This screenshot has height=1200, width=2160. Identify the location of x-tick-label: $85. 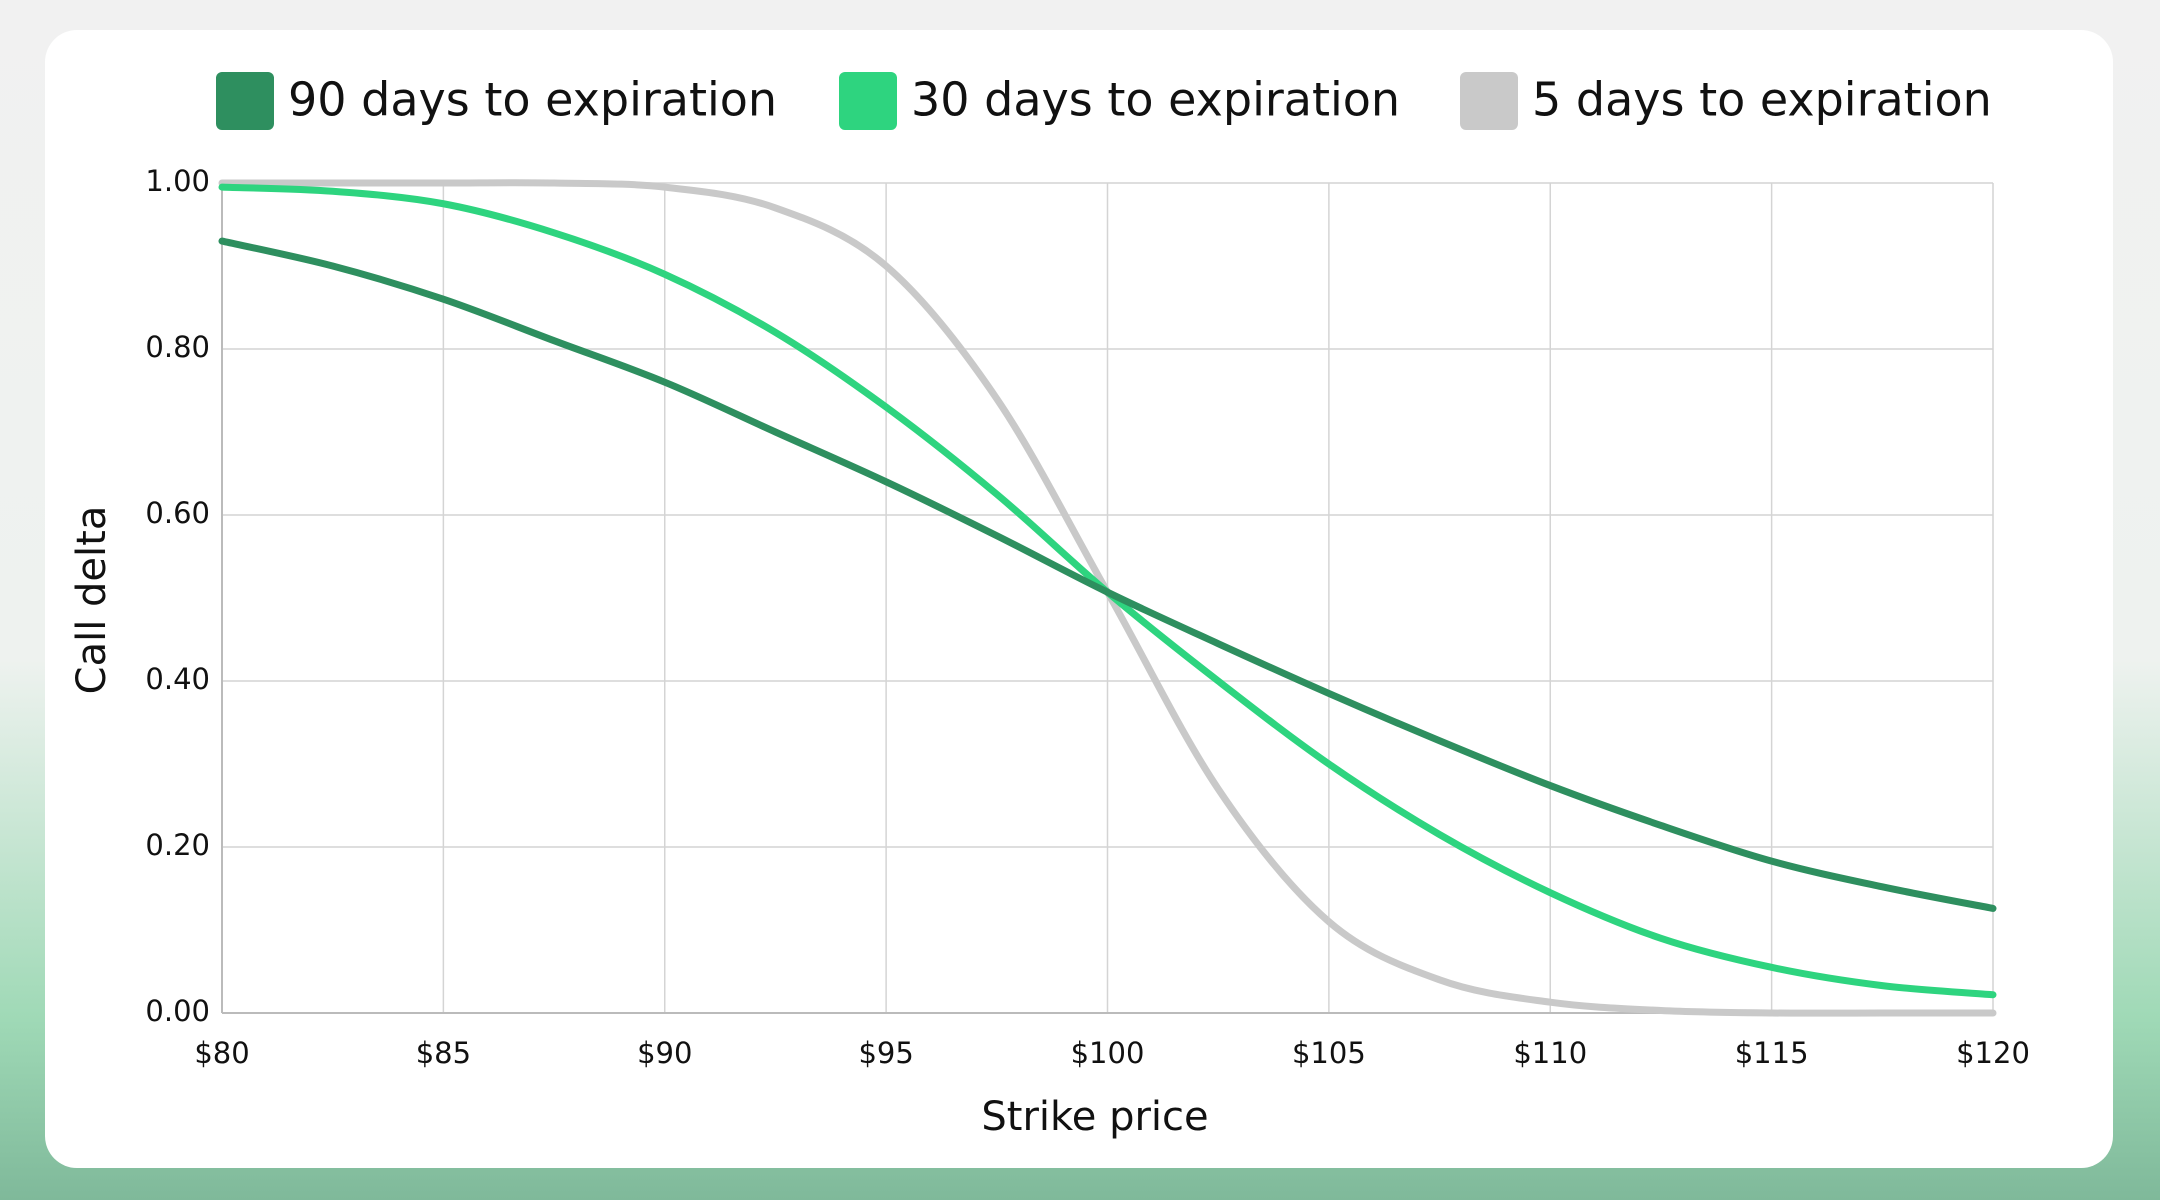
(443, 1053).